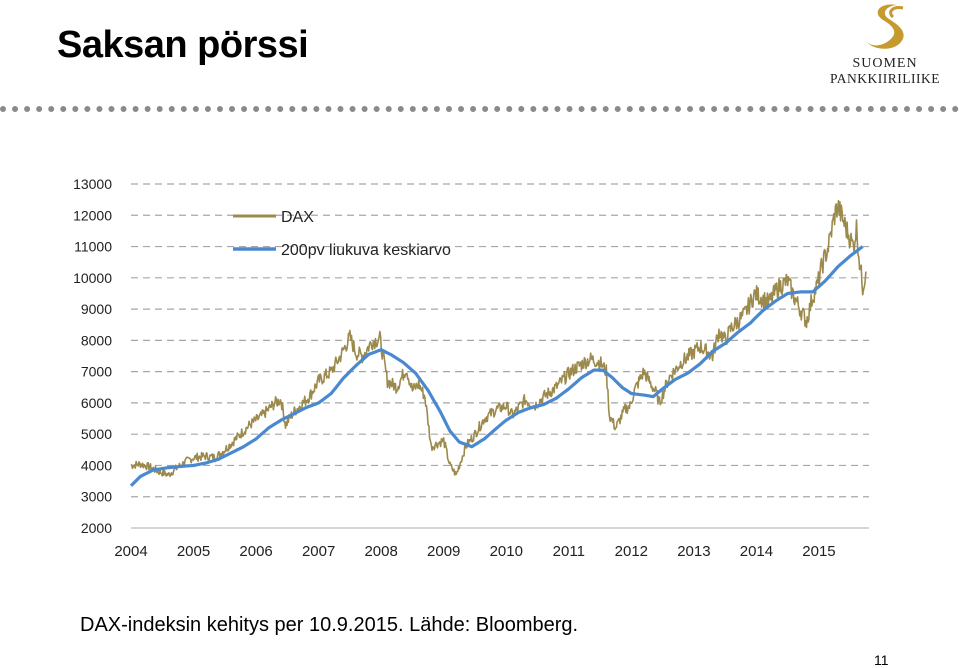 Image resolution: width=959 pixels, height=668 pixels. I want to click on x-tick-label: 2009, so click(443, 551).